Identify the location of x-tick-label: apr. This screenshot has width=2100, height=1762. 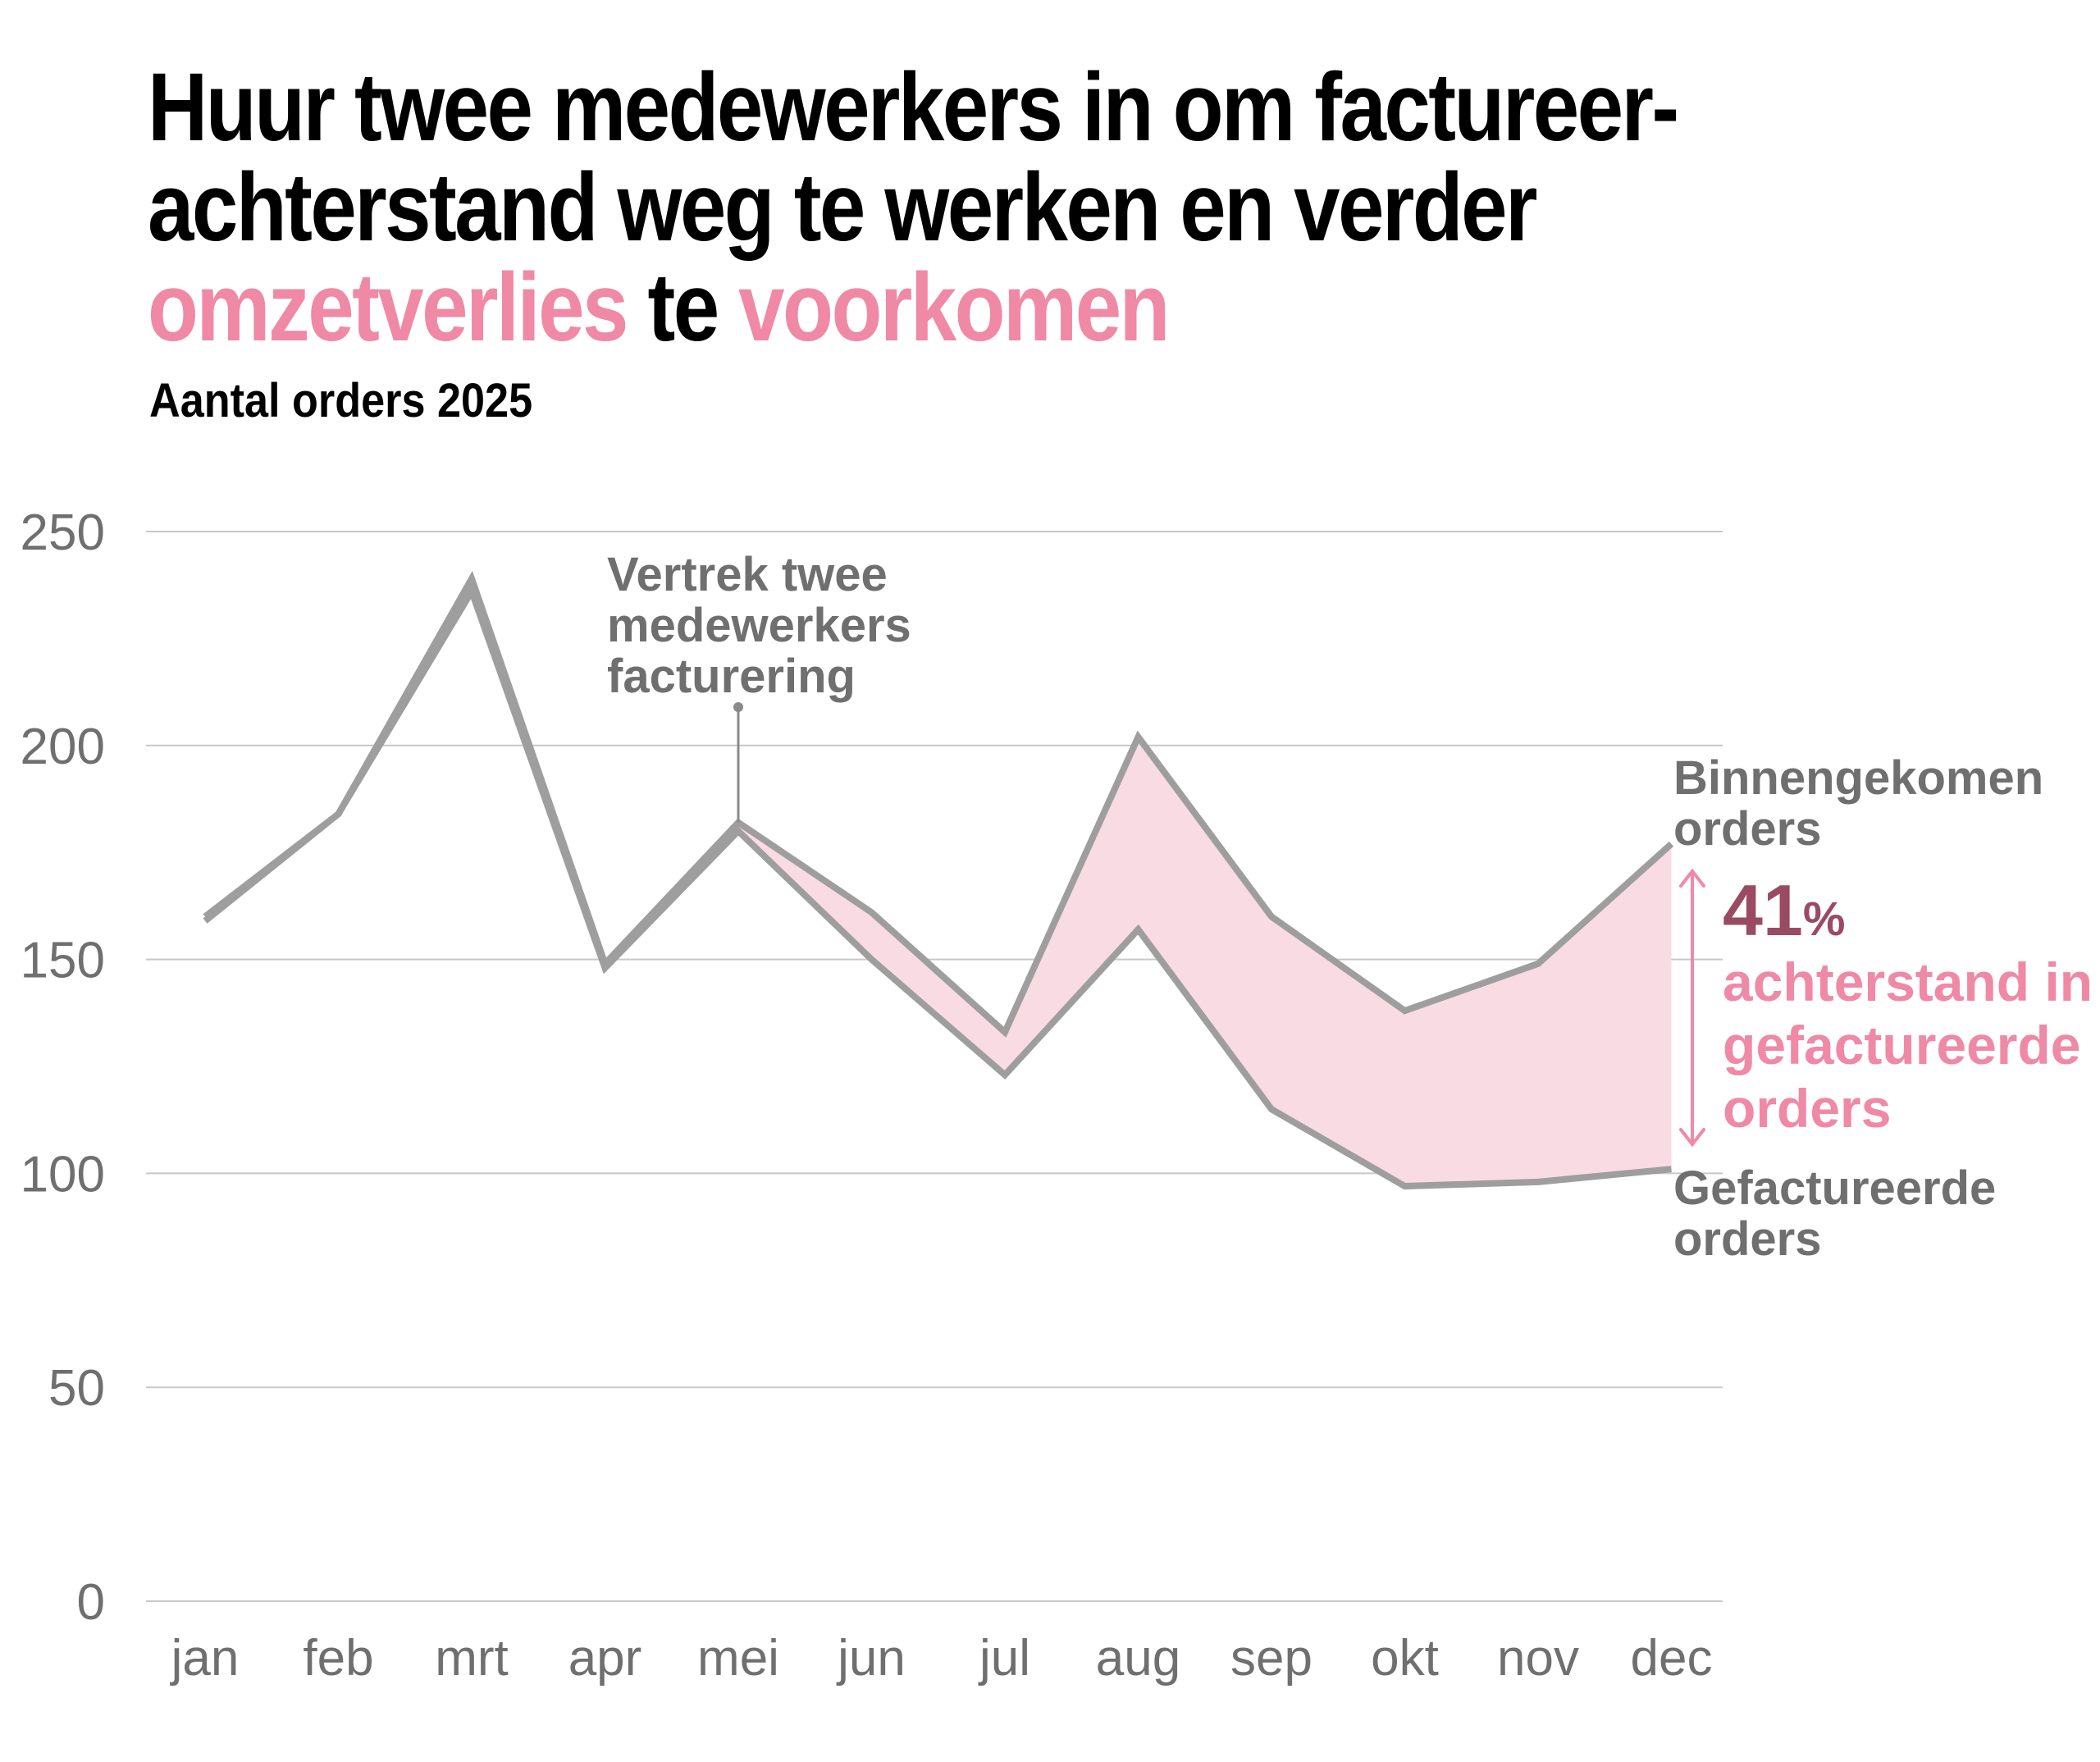
(605, 1658).